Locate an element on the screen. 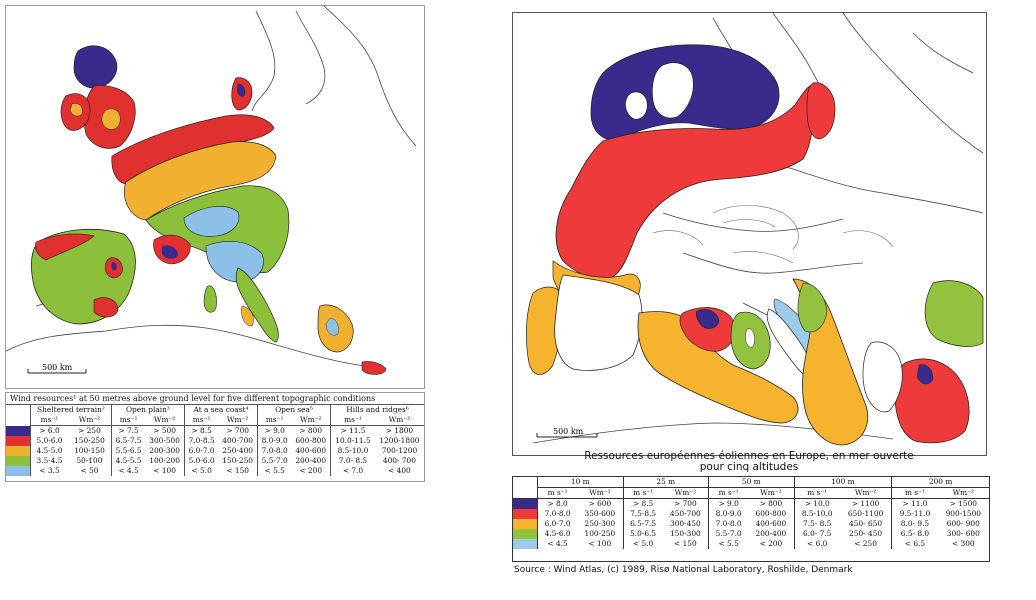 The width and height of the screenshot is (1036, 600). right-legend-cell: 600- 900 is located at coordinates (963, 523).